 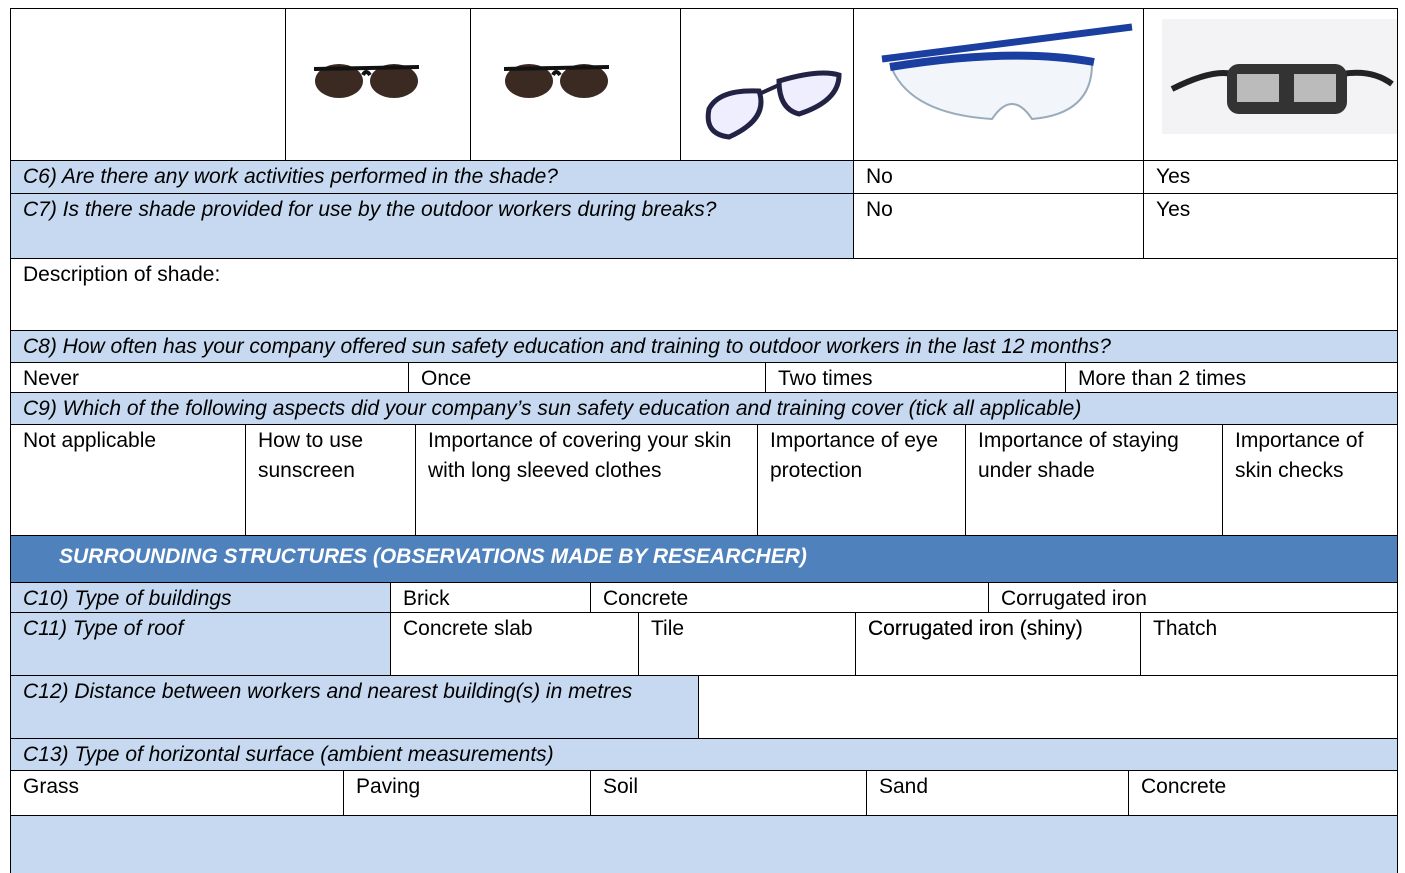 What do you see at coordinates (587, 377) in the screenshot?
I see `option-cell: Once` at bounding box center [587, 377].